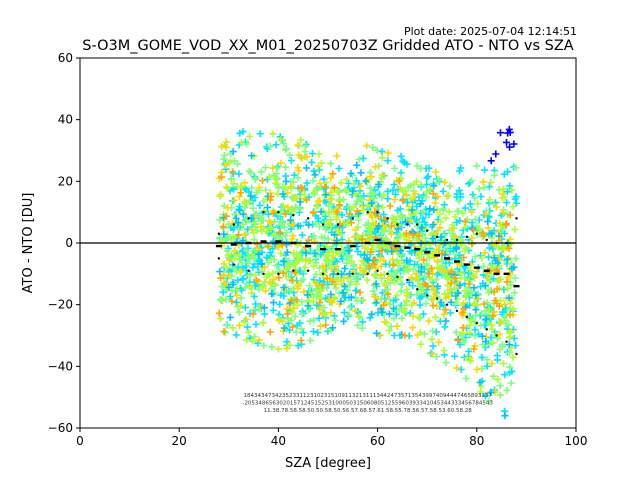  I want to click on y-axis-label: ATO - NTO [DU], so click(28, 243).